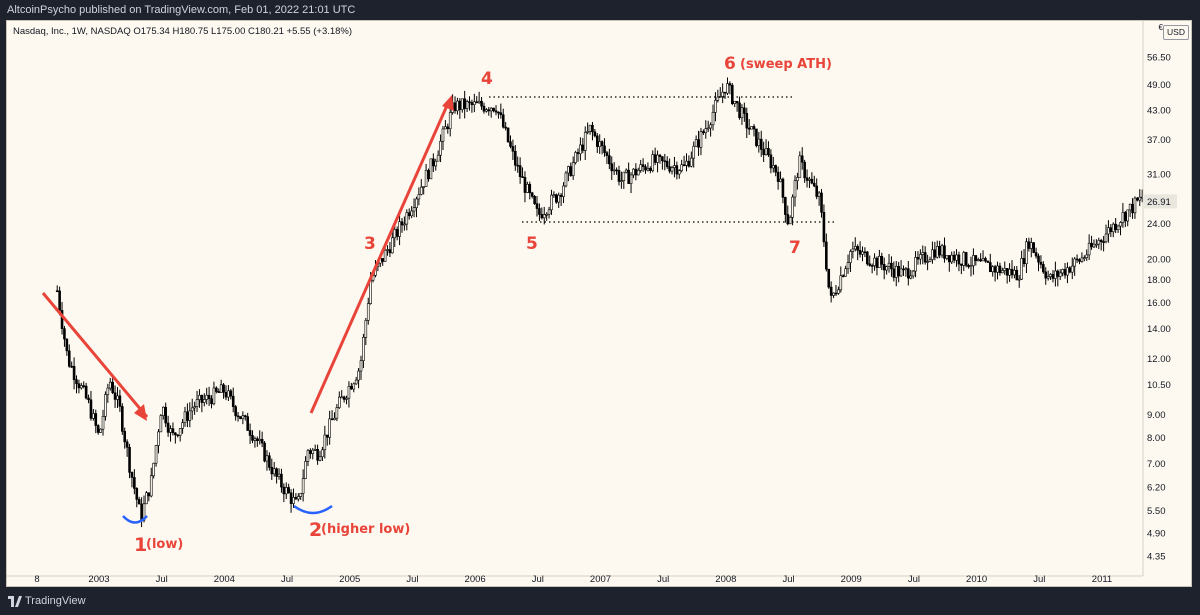  Describe the element at coordinates (1159, 202) in the screenshot. I see `price-tick-label: 26.91` at that location.